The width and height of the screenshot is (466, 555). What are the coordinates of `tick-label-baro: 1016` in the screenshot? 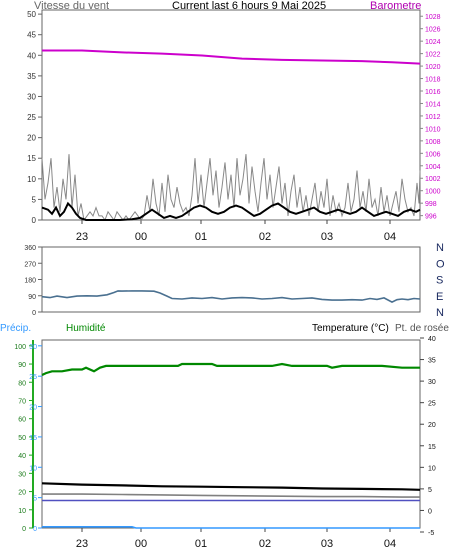 It's located at (433, 92).